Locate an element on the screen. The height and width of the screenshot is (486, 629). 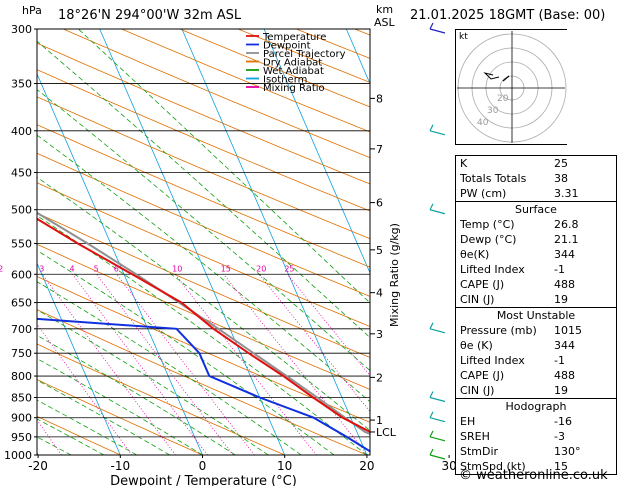
pressure-tick-label: 500 is located at coordinates (21, 210).